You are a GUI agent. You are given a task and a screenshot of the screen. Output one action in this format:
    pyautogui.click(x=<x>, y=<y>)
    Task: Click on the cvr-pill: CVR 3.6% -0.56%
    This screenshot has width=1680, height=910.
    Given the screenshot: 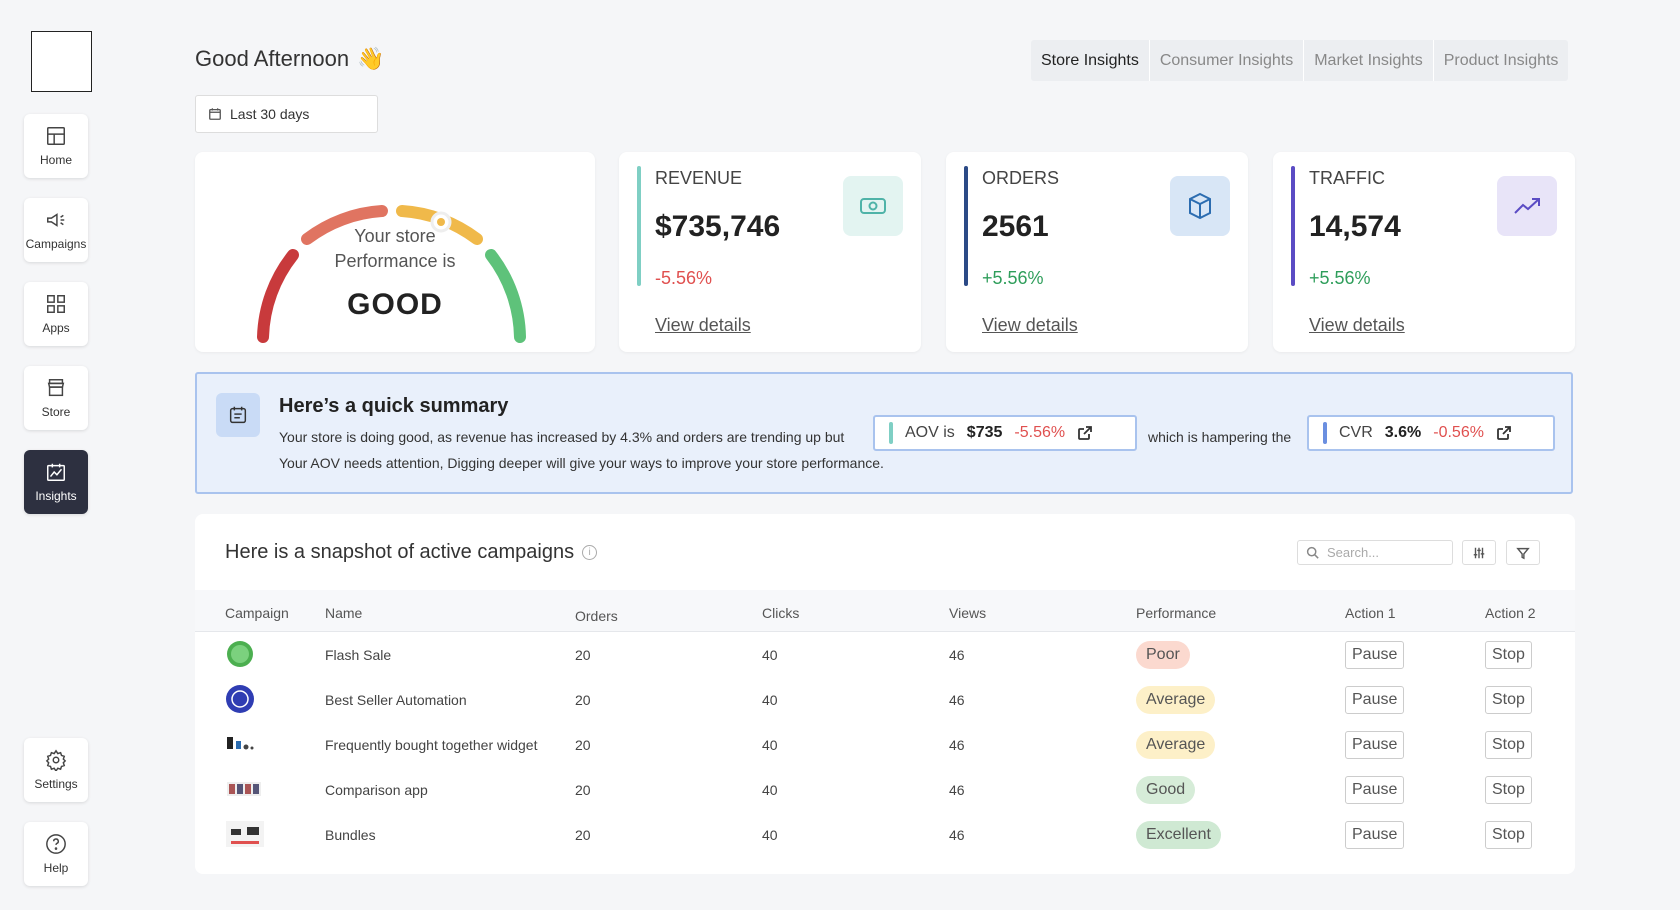 What is the action you would take?
    pyautogui.click(x=1431, y=433)
    